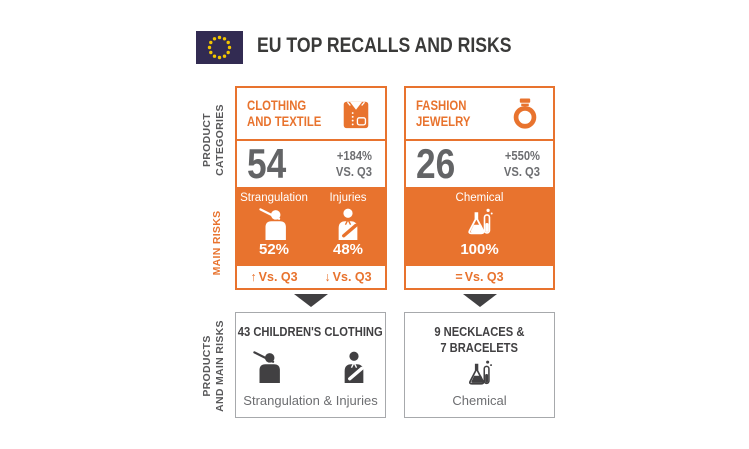 The width and height of the screenshot is (749, 449). I want to click on product-card-childrens-clothing: 43 CHILDREN'S CLOTHING Strangulation & I, so click(310, 365).